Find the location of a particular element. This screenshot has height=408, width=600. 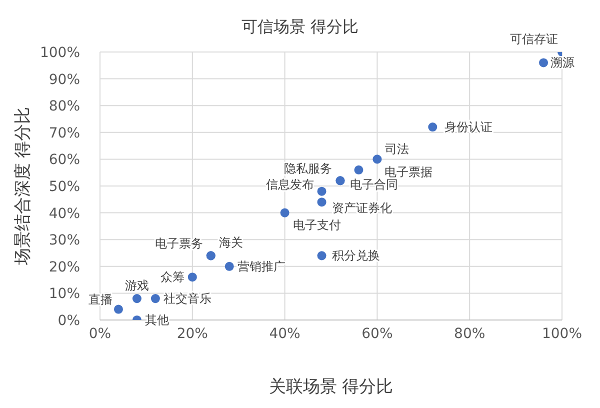

annotation: 营销推广 is located at coordinates (261, 266).